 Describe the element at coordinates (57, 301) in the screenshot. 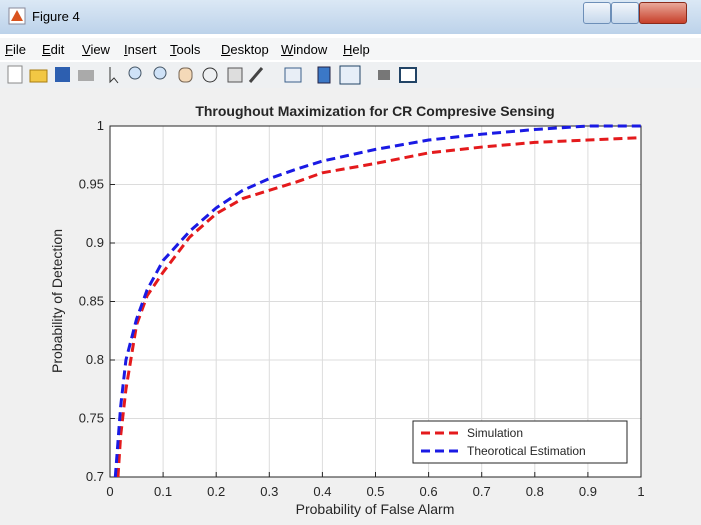

I see `y-axis-label: Probability of Detection` at that location.